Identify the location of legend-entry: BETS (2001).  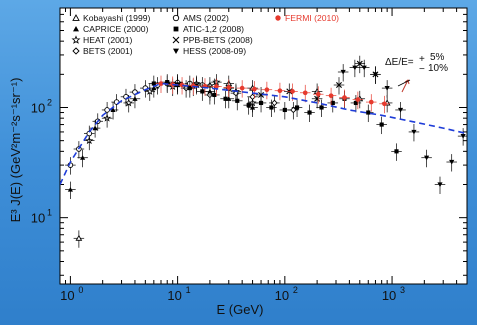
(102, 51).